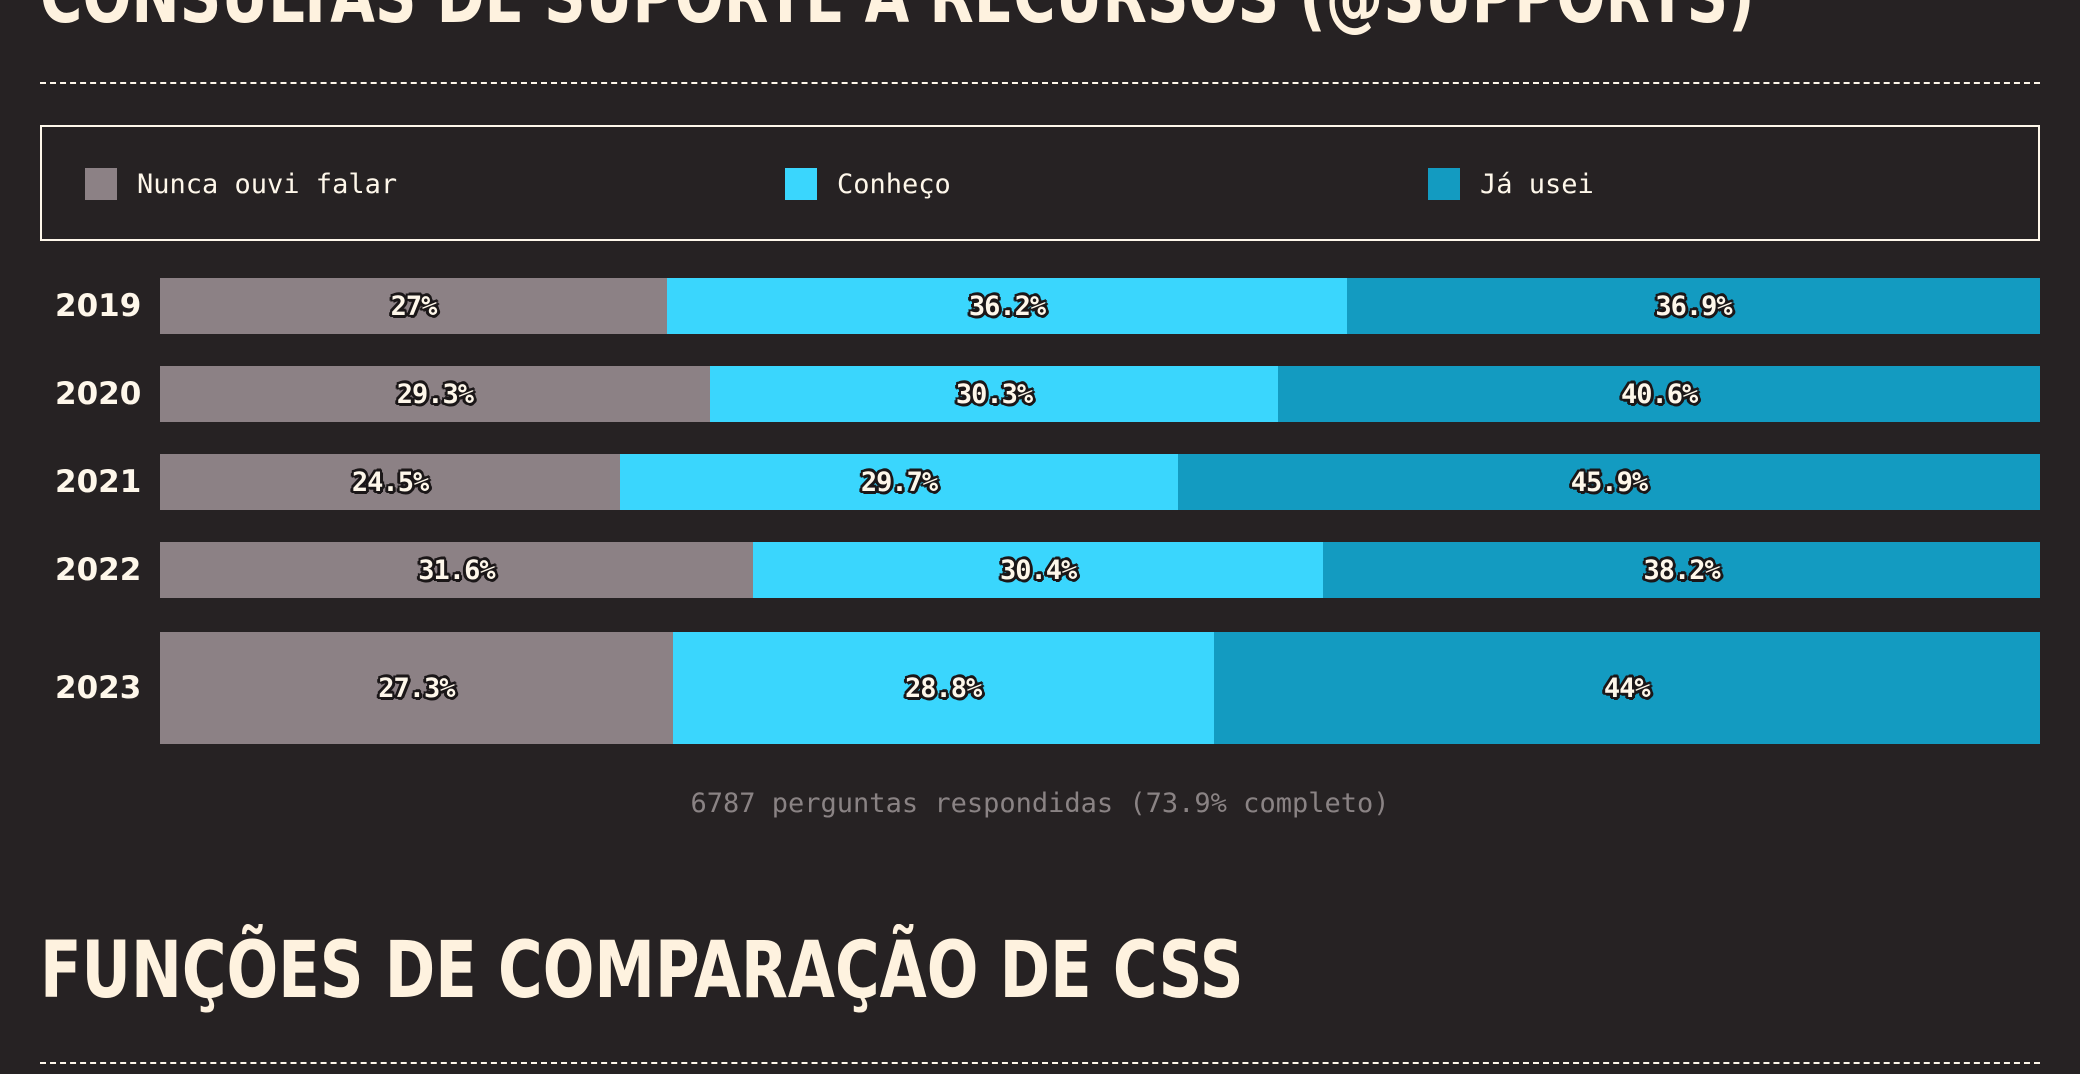 This screenshot has width=2080, height=1074. What do you see at coordinates (98, 482) in the screenshot?
I see `year-label-2021: 2021` at bounding box center [98, 482].